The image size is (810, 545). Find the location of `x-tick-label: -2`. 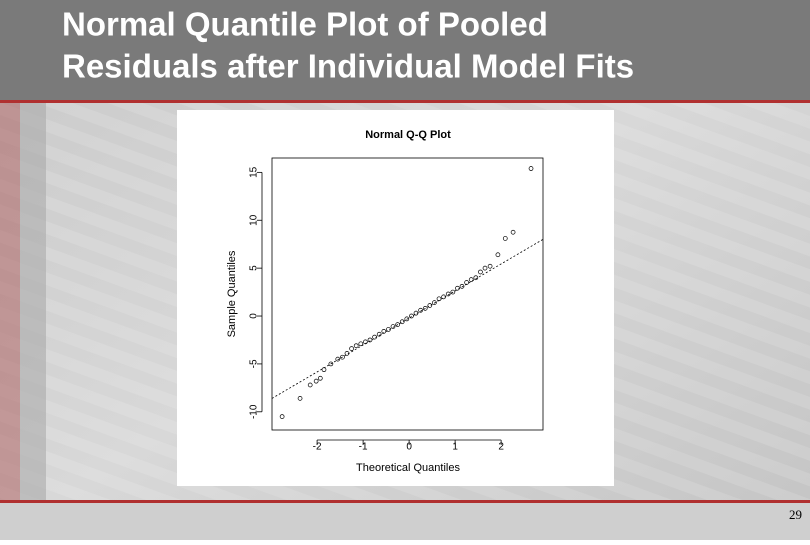

x-tick-label: -2 is located at coordinates (317, 447).